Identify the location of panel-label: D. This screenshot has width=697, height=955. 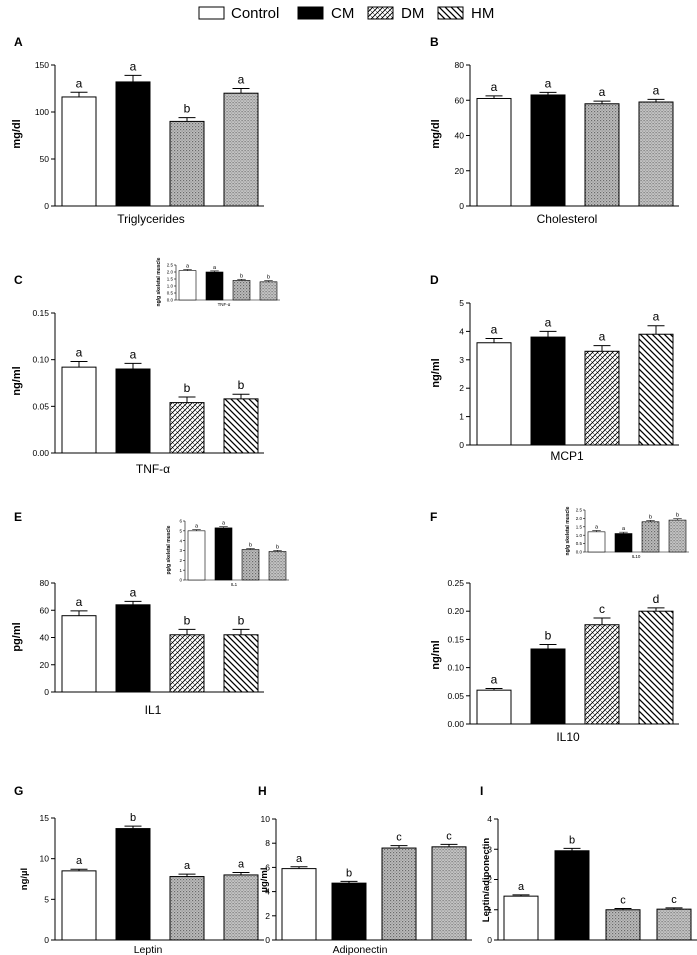
(434, 280).